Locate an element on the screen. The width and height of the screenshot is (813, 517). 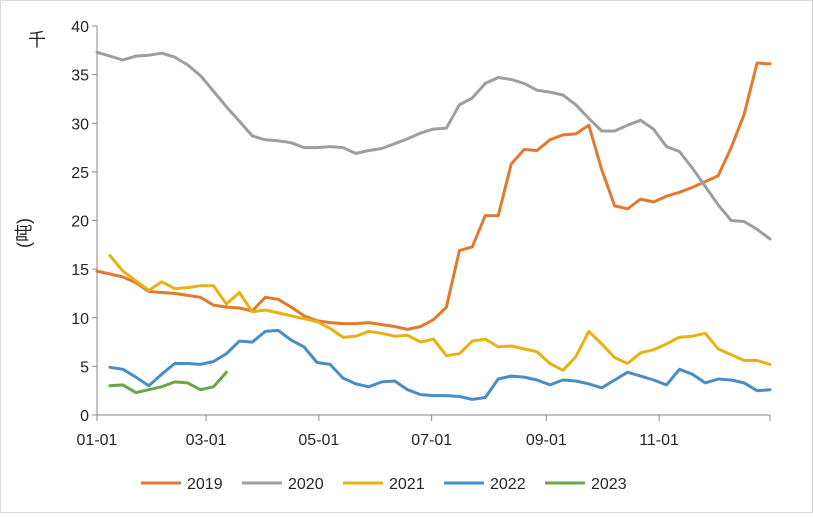
y-axis-label: (吨) is located at coordinates (24, 233).